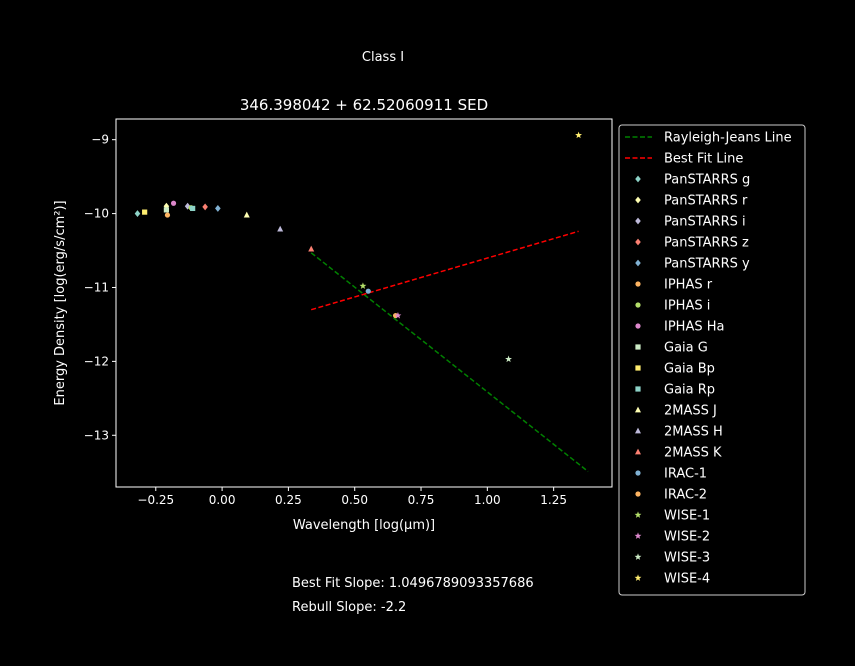  What do you see at coordinates (288, 500) in the screenshot?
I see `x-tick-label: 0.25` at bounding box center [288, 500].